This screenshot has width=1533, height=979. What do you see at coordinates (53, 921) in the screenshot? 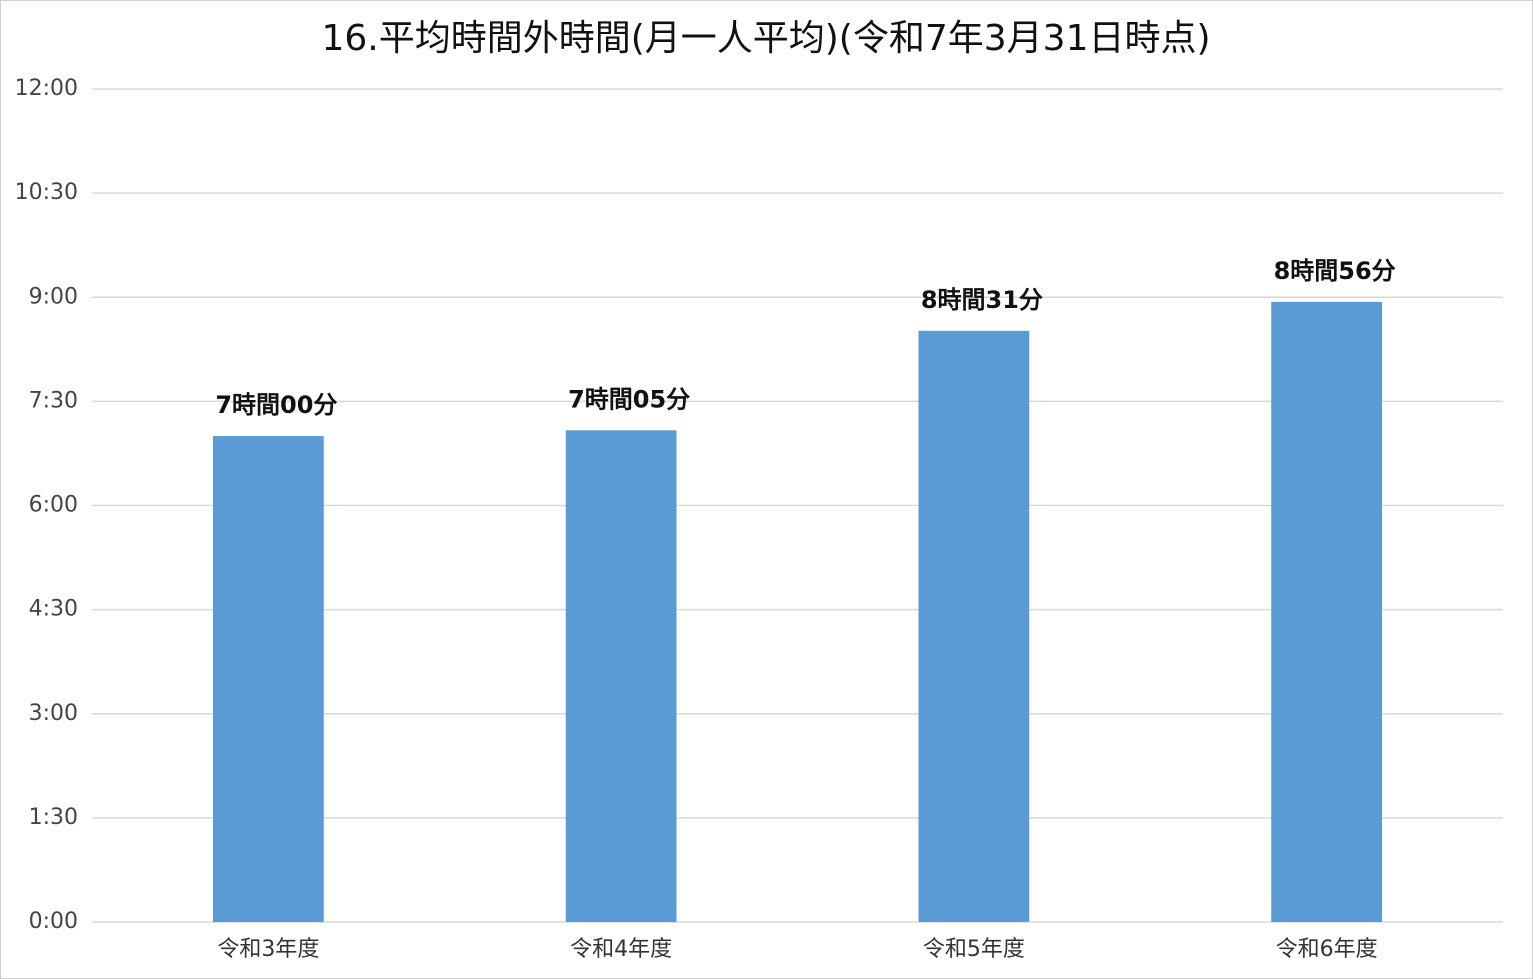
I see `y-tick-label: 0:00` at bounding box center [53, 921].